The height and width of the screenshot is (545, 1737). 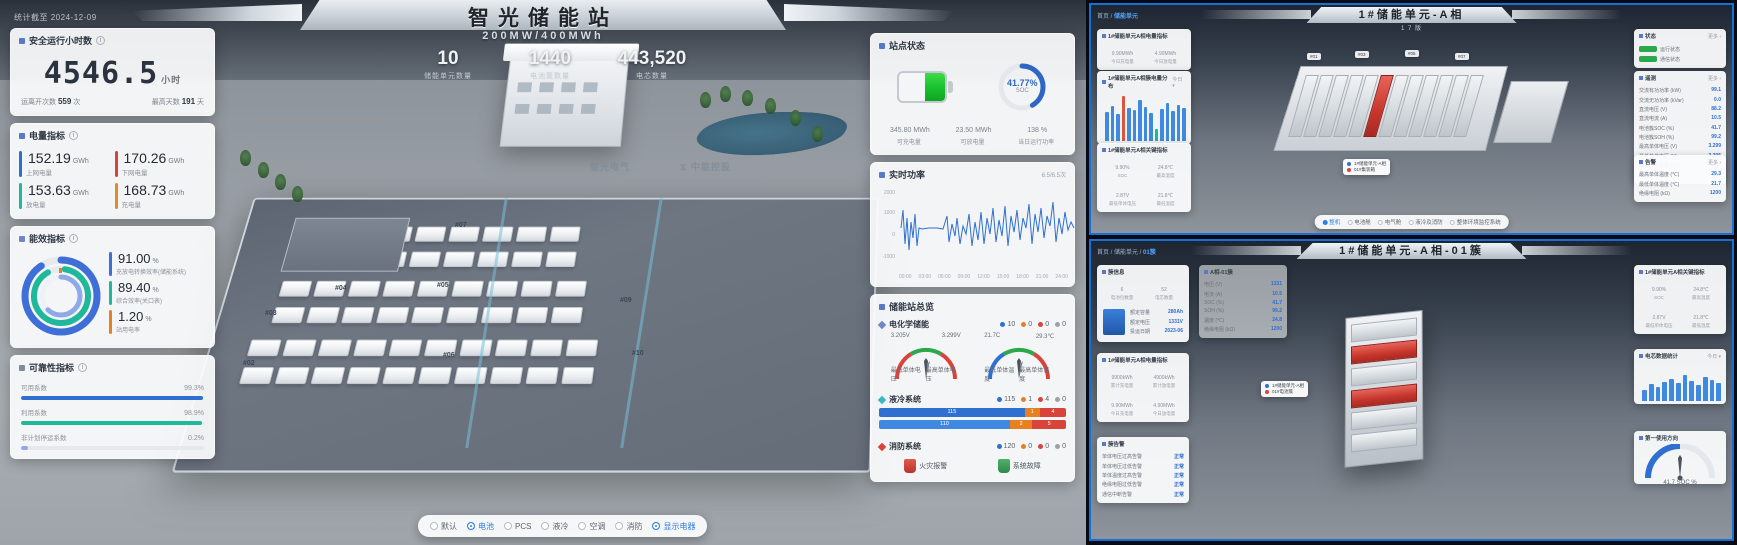 What do you see at coordinates (1698, 318) in the screenshot?
I see `metric-value: 21.8` at bounding box center [1698, 318].